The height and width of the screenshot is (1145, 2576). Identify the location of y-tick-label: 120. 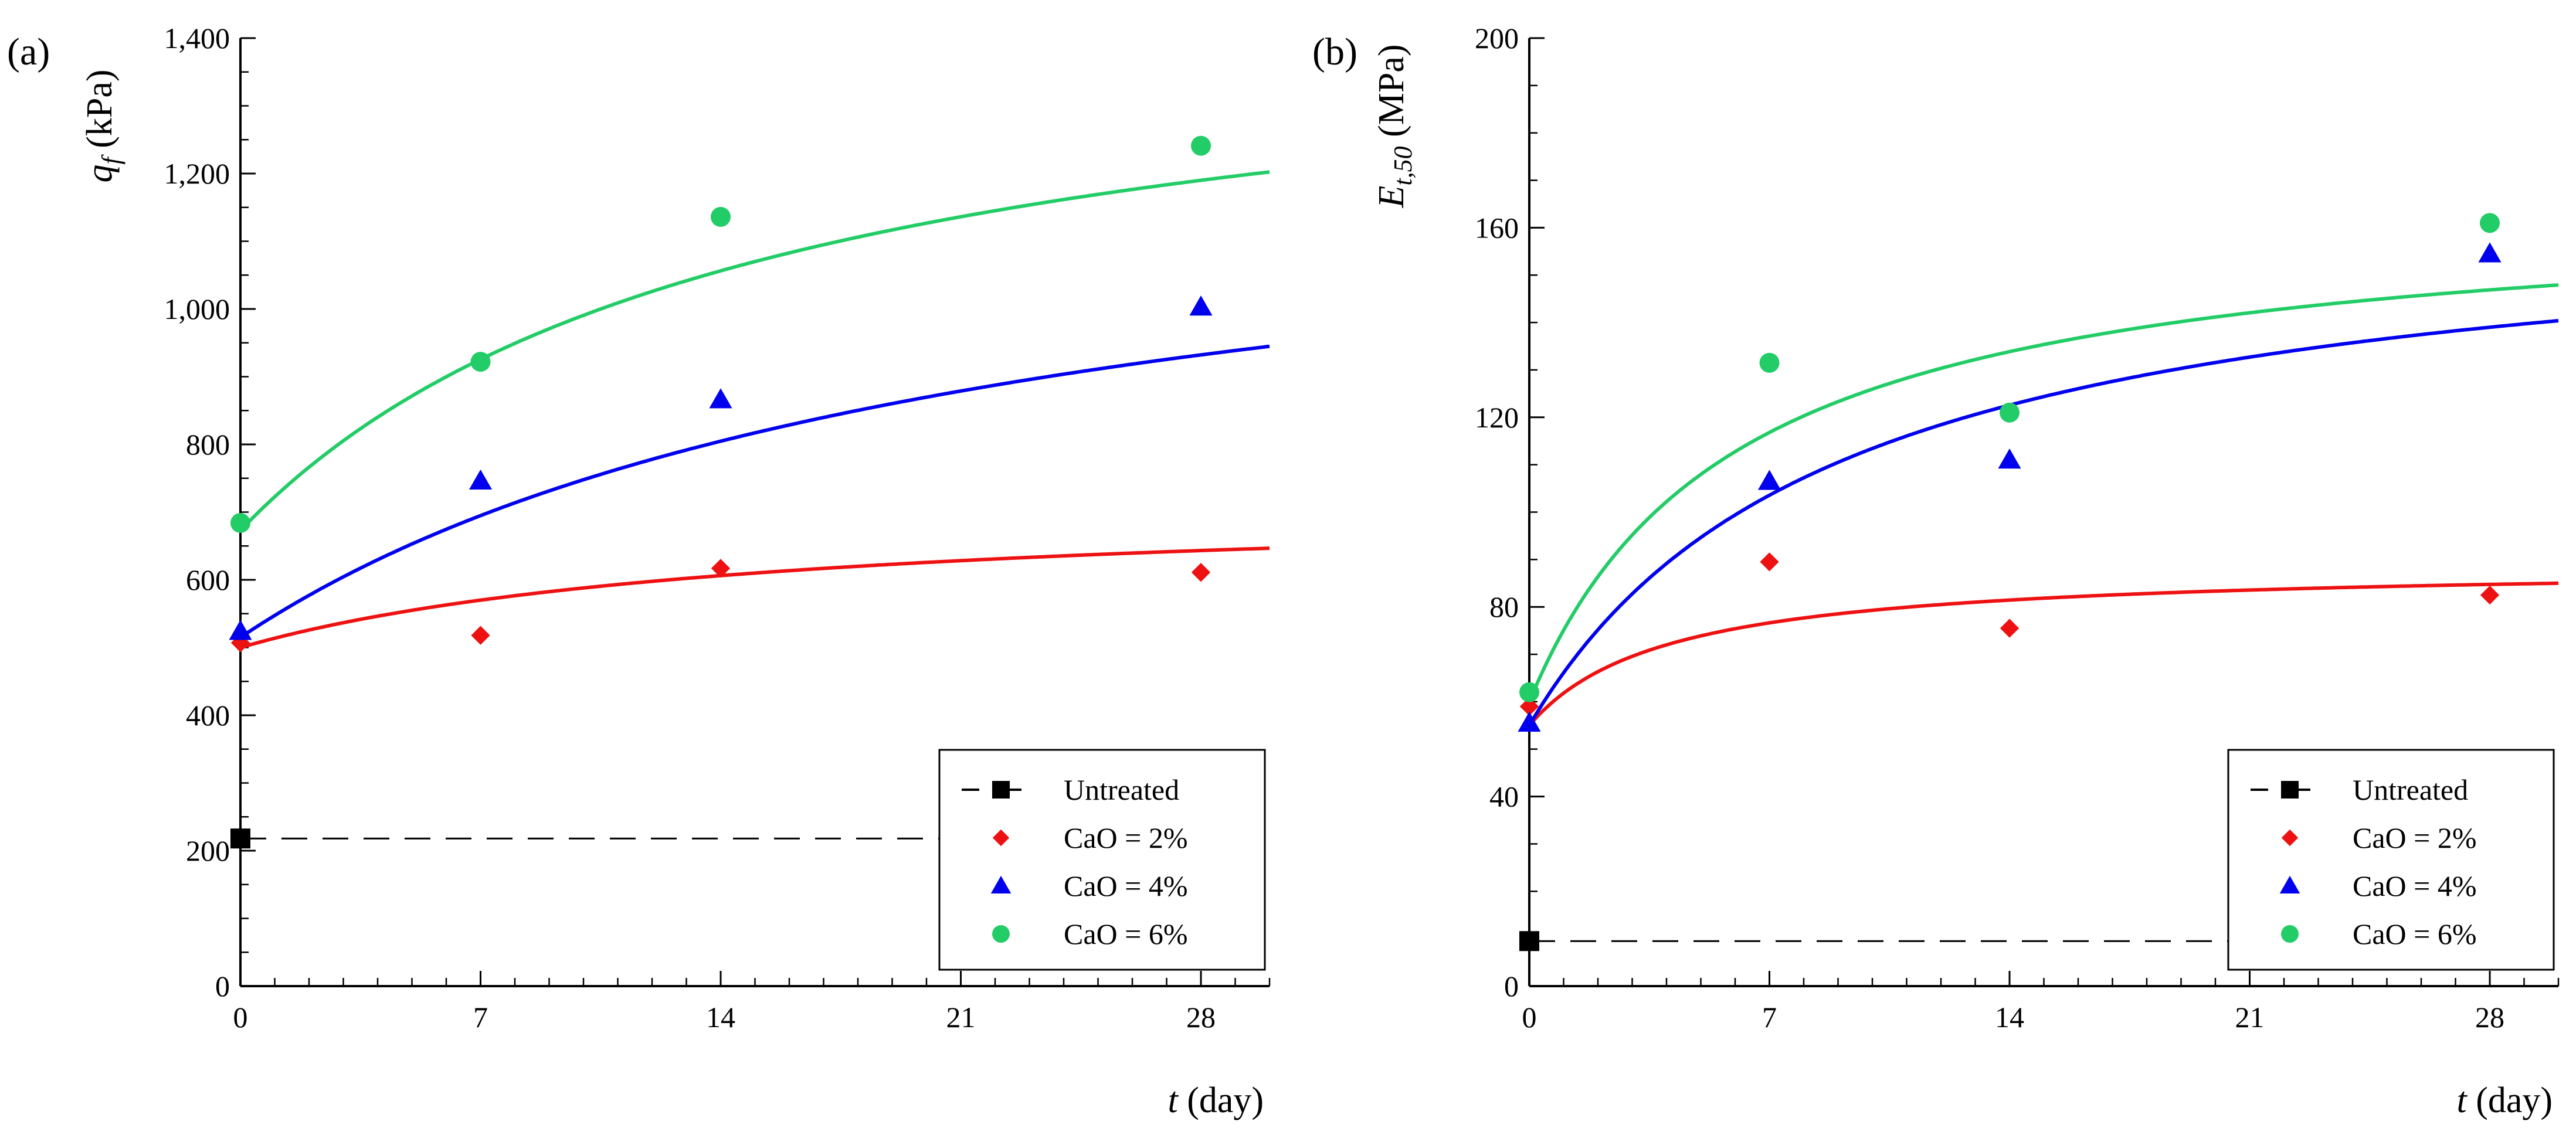
(1497, 417).